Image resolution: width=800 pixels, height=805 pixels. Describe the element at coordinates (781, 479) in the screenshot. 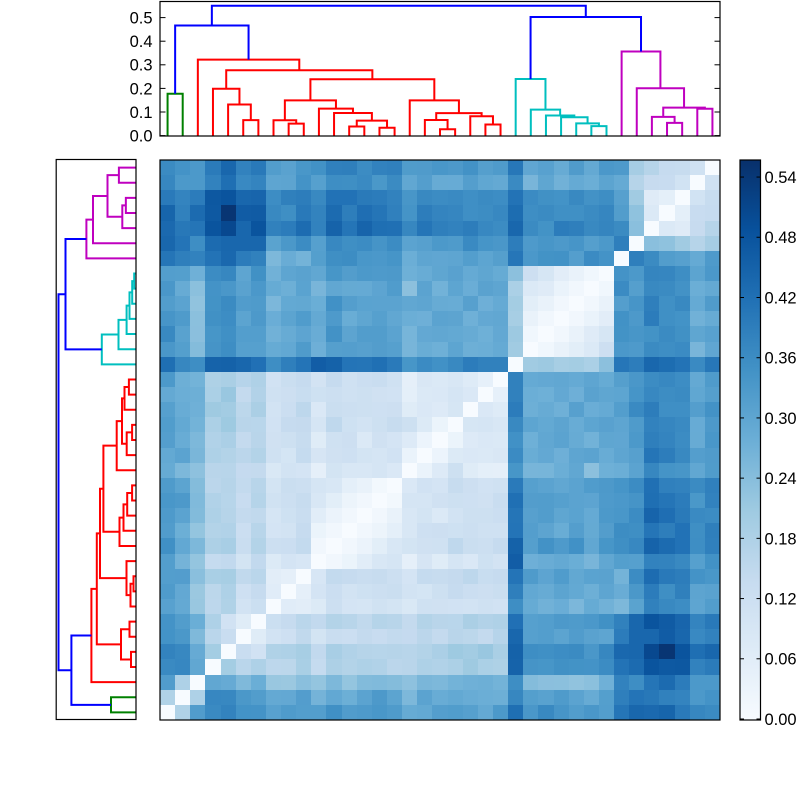

I see `svg-text: 0.24` at that location.